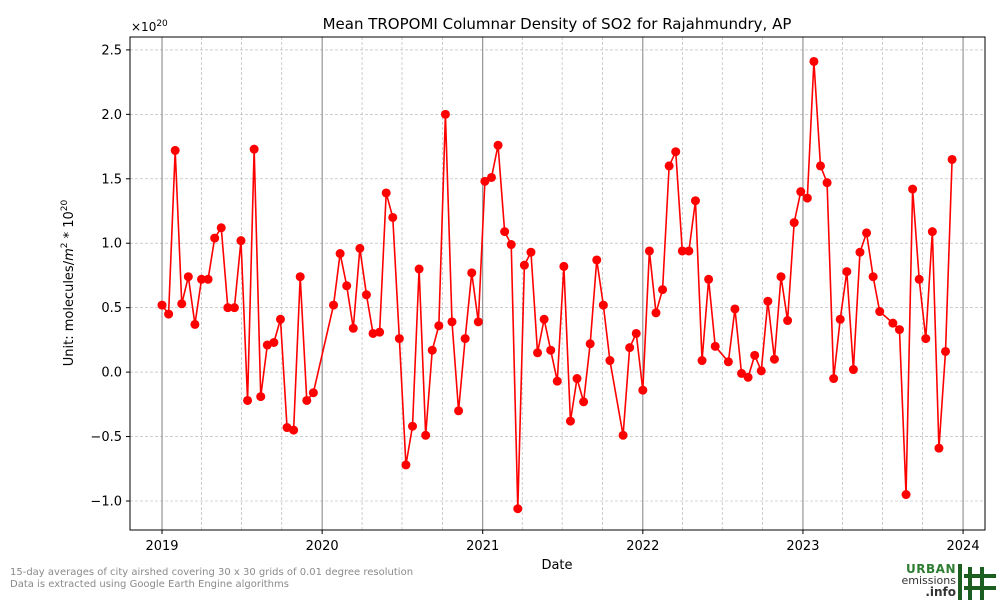 This screenshot has height=600, width=1000. I want to click on logo-text-emissions: emissions, so click(929, 580).